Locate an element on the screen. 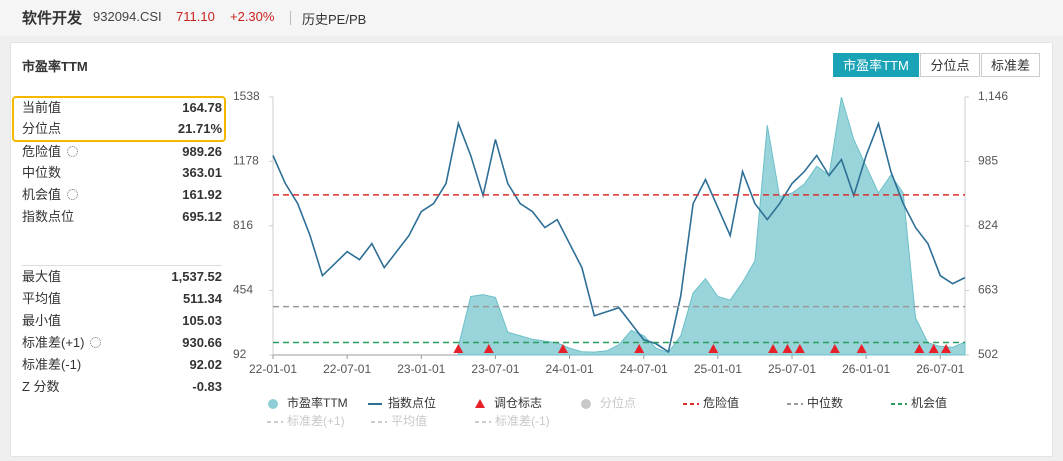 The width and height of the screenshot is (1063, 461). stat-row: 危险值 989.26 is located at coordinates (122, 152).